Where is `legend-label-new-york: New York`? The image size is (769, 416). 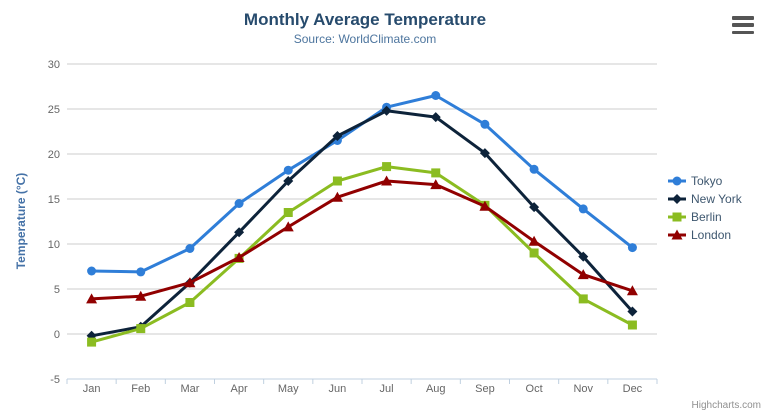 legend-label-new-york: New York is located at coordinates (716, 199).